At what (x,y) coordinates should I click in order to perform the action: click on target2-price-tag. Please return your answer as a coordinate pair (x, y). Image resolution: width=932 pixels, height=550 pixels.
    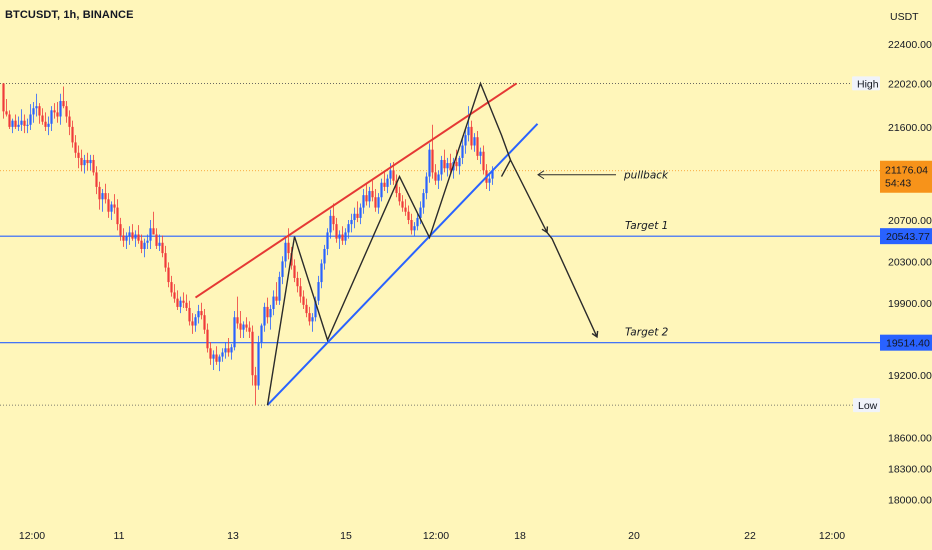
    Looking at the image, I should click on (906, 342).